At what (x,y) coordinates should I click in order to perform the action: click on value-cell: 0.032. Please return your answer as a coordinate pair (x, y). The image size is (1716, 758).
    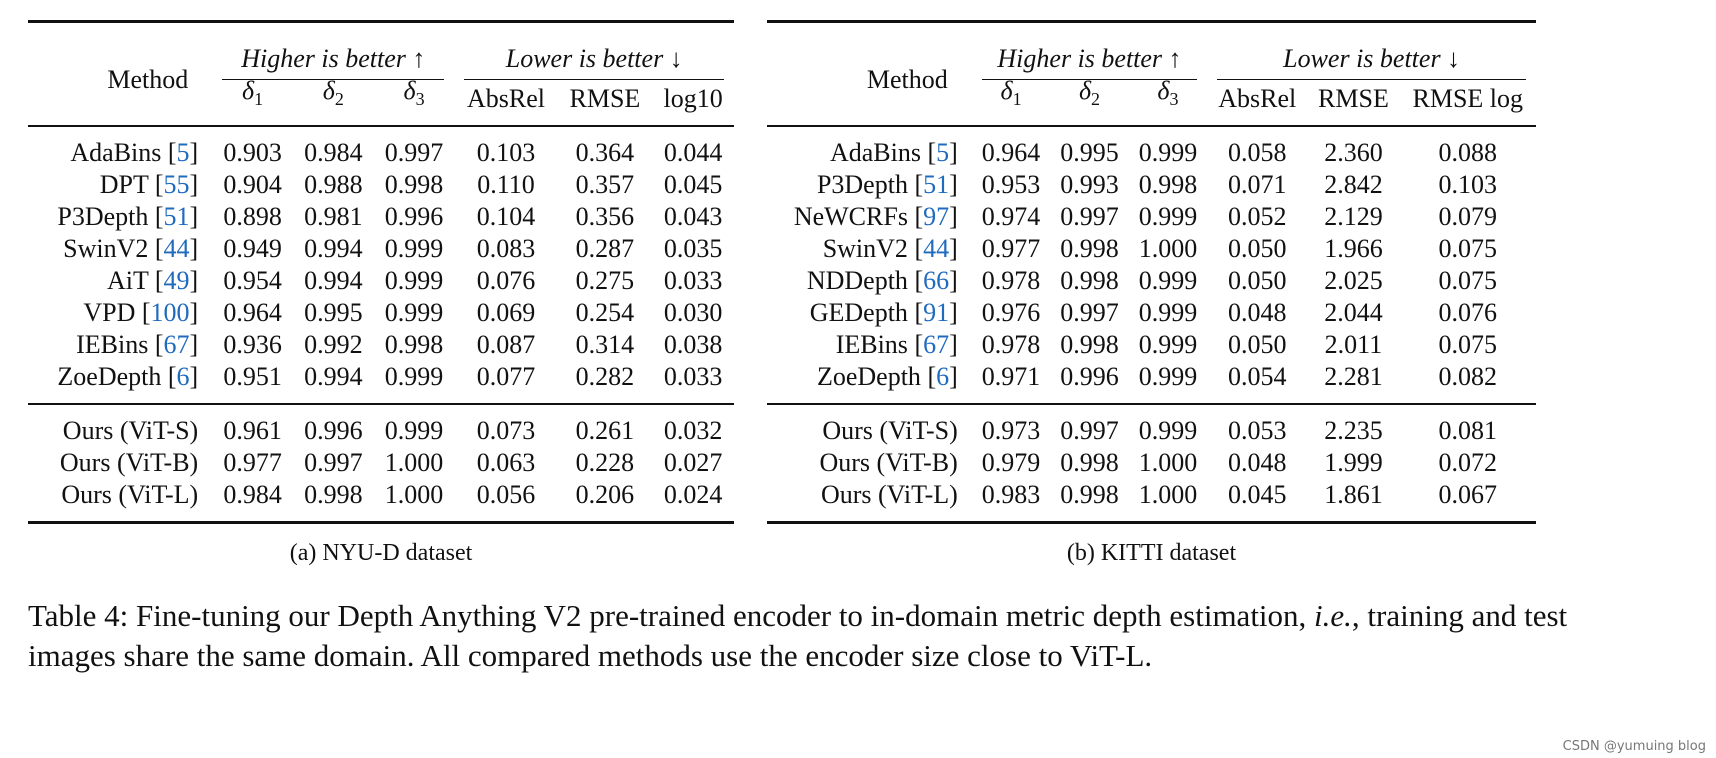
    Looking at the image, I should click on (693, 431).